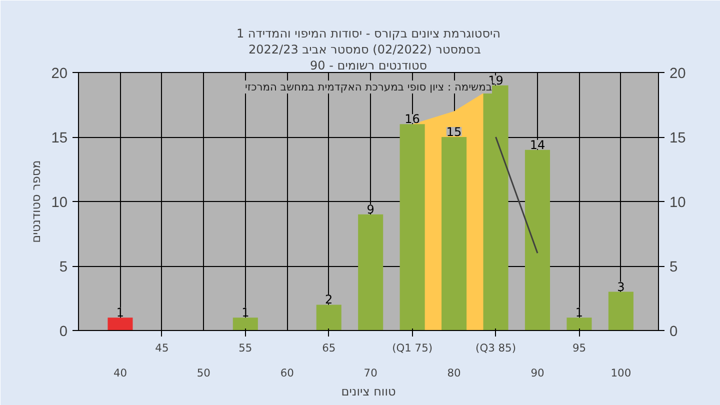 The height and width of the screenshot is (405, 720). I want to click on x-tick-label: (Q3 85), so click(496, 348).